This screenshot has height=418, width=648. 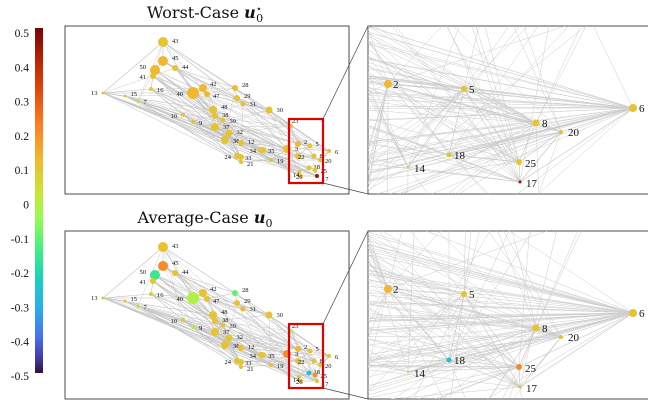 I want to click on node-label: 19, so click(x=280, y=366).